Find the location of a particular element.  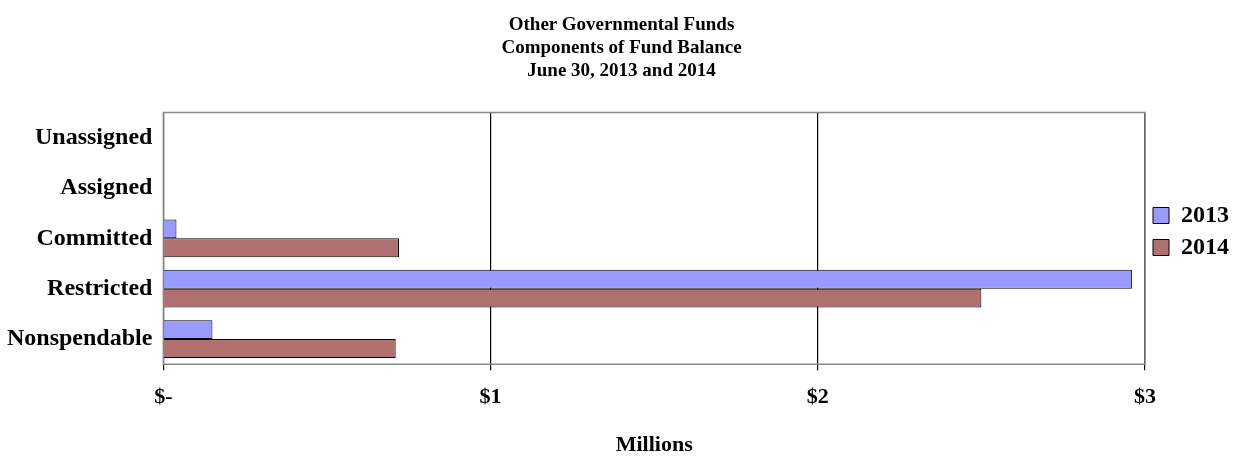

chart-title: Other Governmental Funds Components of Fund Balance June 30, 2013 and 2014 is located at coordinates (621, 46).